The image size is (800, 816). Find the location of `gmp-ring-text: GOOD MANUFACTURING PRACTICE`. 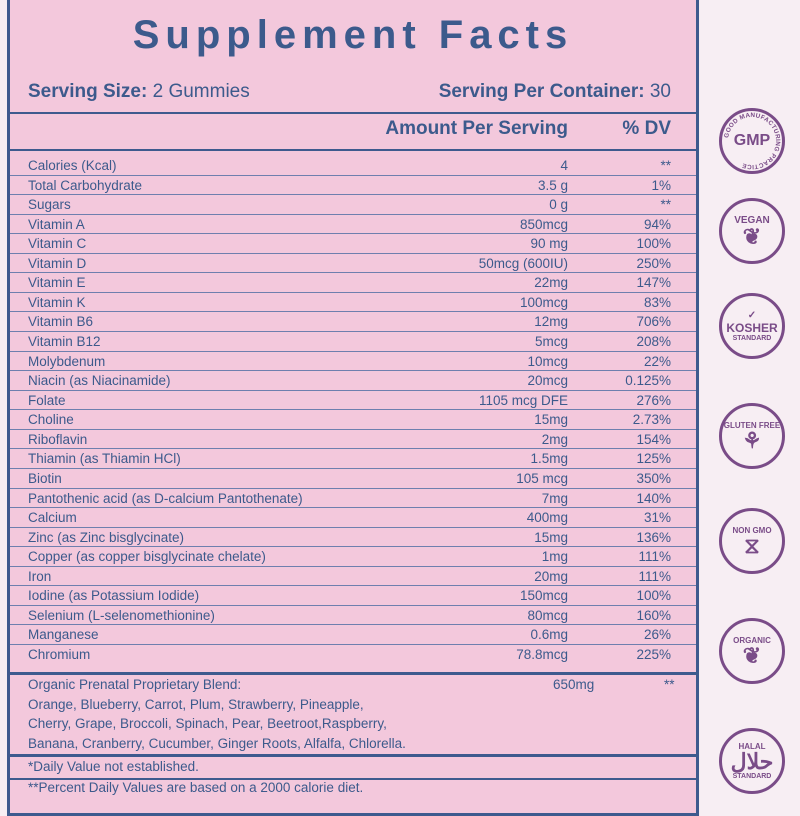

gmp-ring-text: GOOD MANUFACTURING PRACTICE is located at coordinates (752, 141).